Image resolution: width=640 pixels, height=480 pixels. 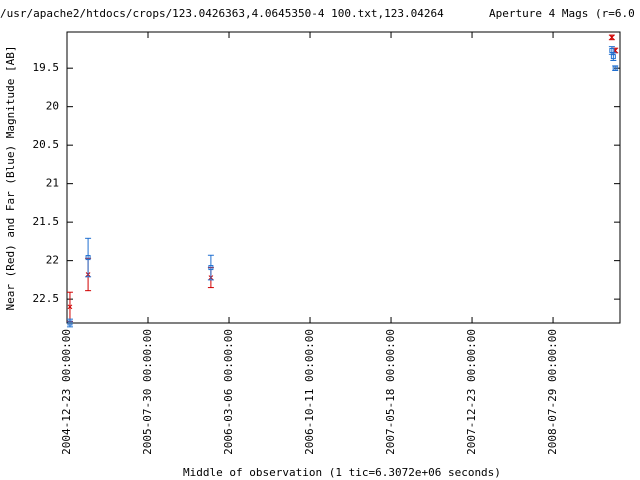 I want to click on y-tick-label: 21.5, so click(x=46, y=221).